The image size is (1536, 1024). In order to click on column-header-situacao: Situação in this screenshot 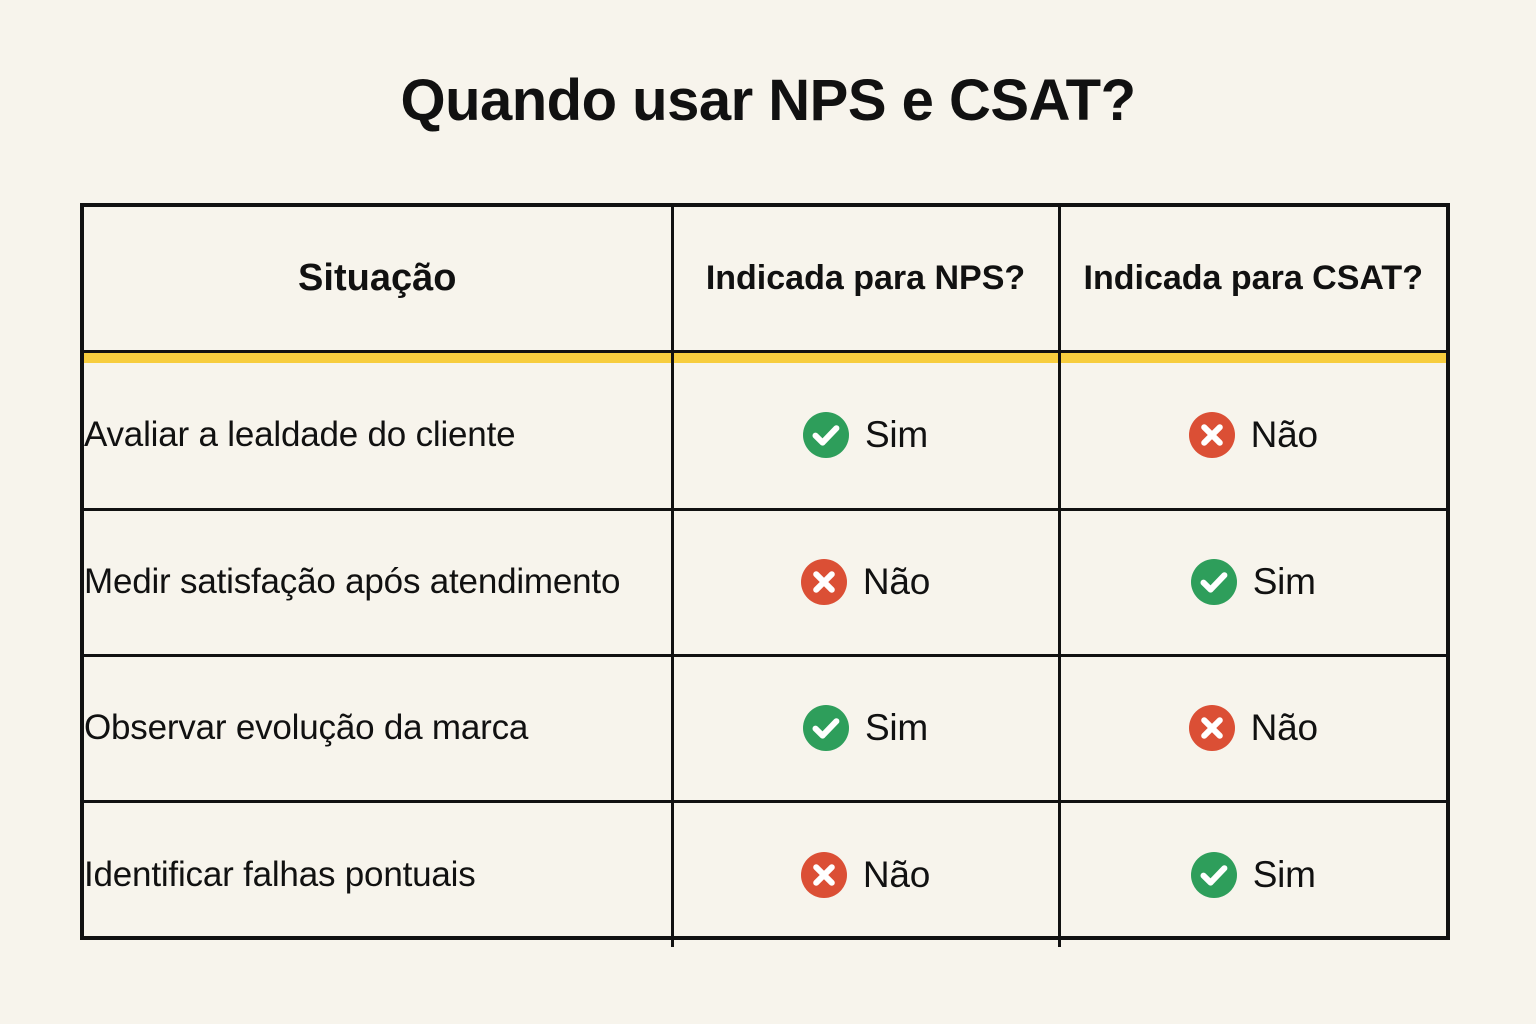, I will do `click(379, 279)`.